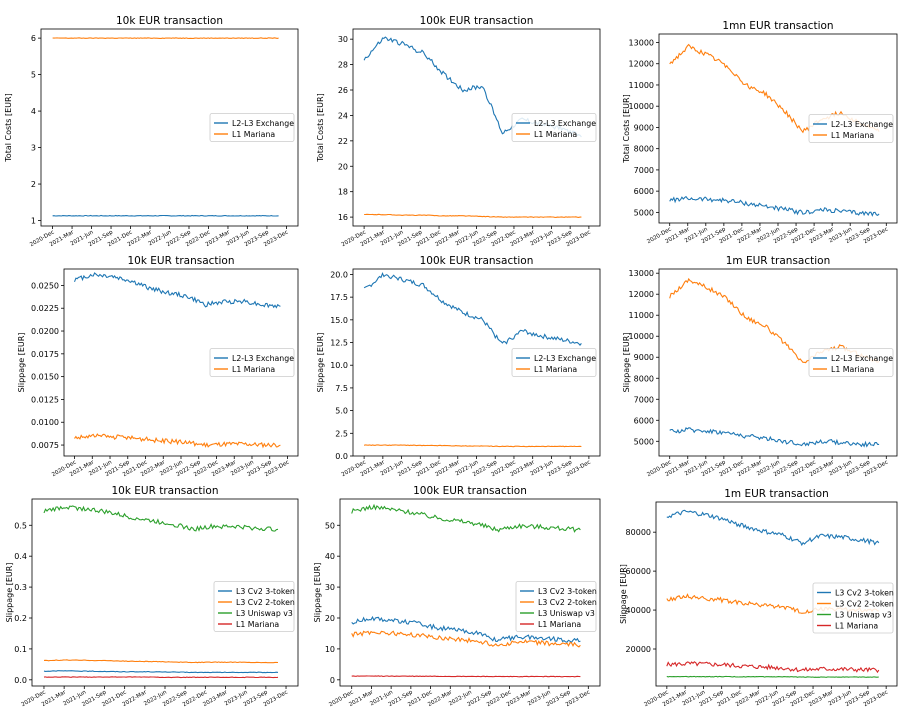 The height and width of the screenshot is (728, 914). Describe the element at coordinates (626, 128) in the screenshot. I see `y-axis-label: Total Costs [EUR]` at that location.